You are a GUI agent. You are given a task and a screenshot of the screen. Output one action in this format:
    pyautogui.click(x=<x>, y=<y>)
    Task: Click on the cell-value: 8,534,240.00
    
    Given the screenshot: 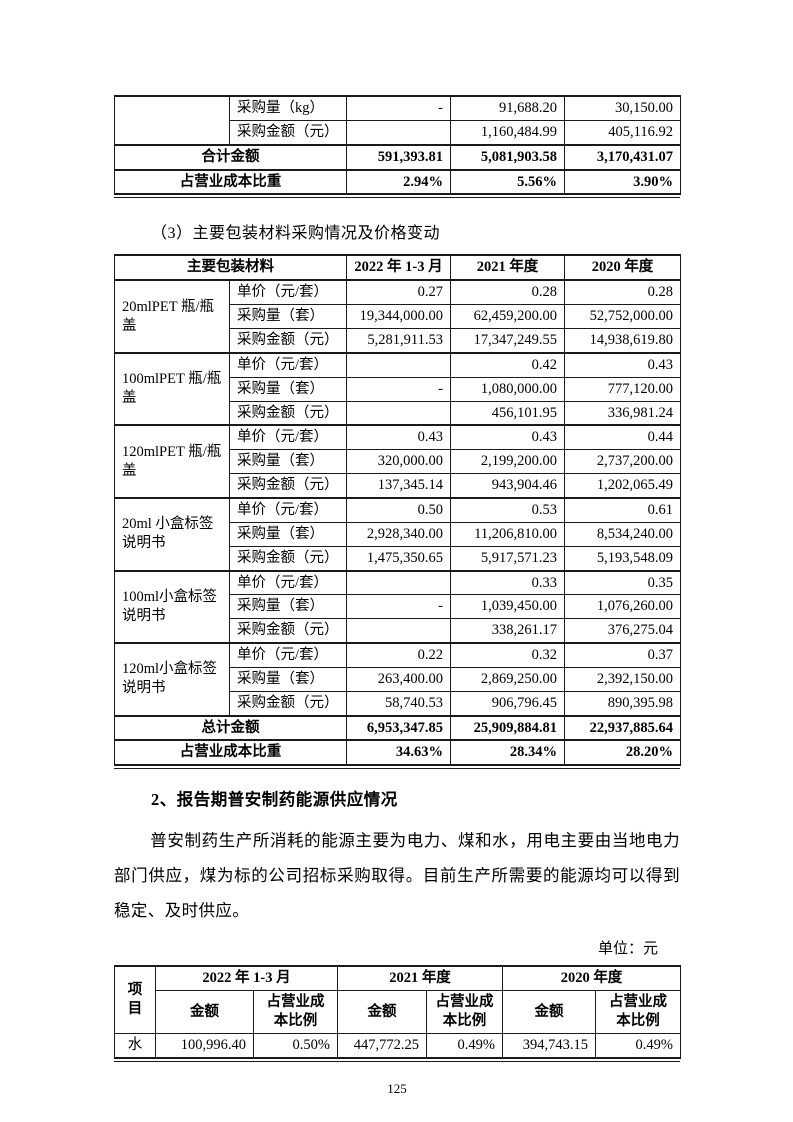 What is the action you would take?
    pyautogui.click(x=622, y=534)
    